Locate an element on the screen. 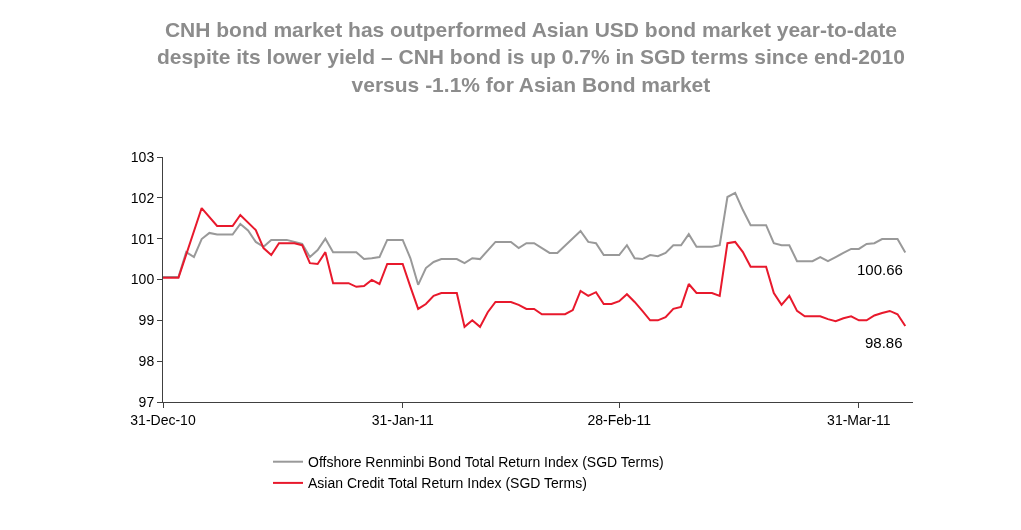  y-tick-label: 101 is located at coordinates (142, 238).